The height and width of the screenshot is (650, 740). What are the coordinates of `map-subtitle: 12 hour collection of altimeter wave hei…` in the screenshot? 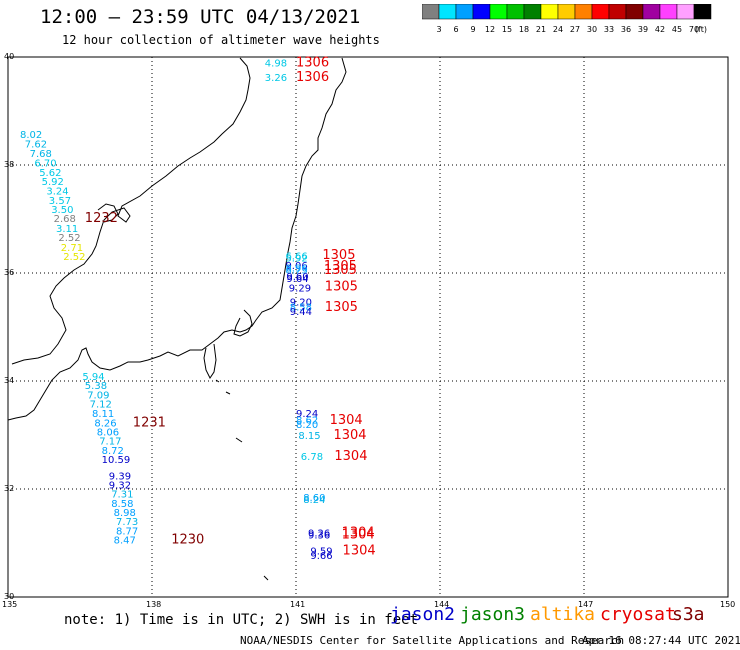 It's located at (221, 40).